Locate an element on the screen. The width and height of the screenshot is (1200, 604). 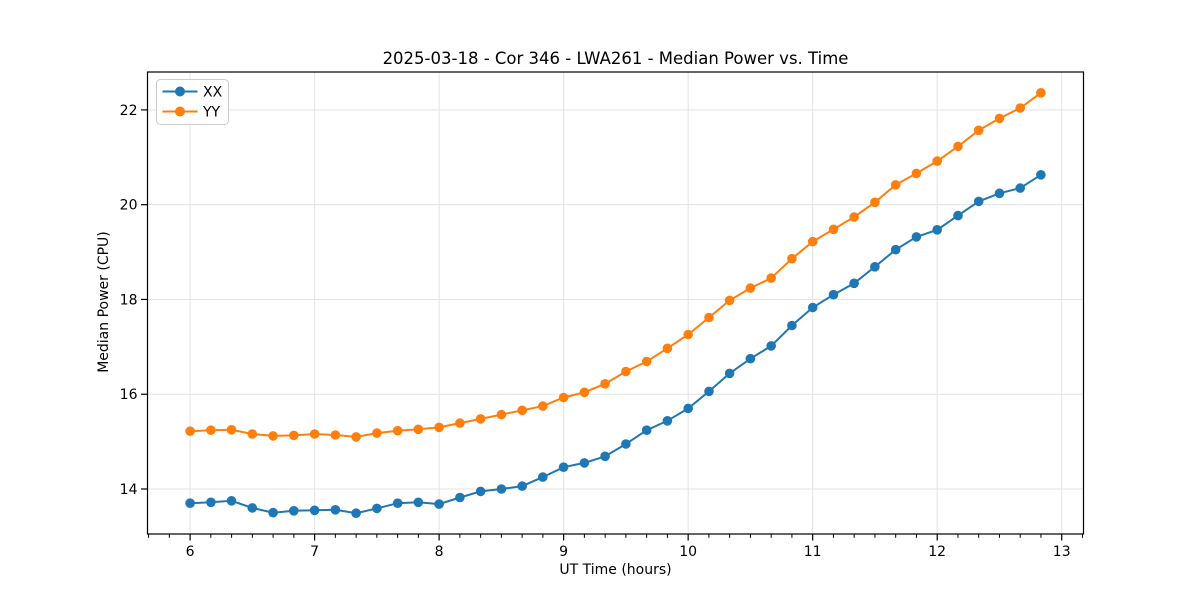
legend: XX YY is located at coordinates (192, 102).